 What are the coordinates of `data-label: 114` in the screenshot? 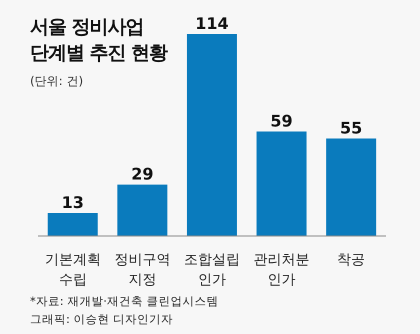 It's located at (212, 23).